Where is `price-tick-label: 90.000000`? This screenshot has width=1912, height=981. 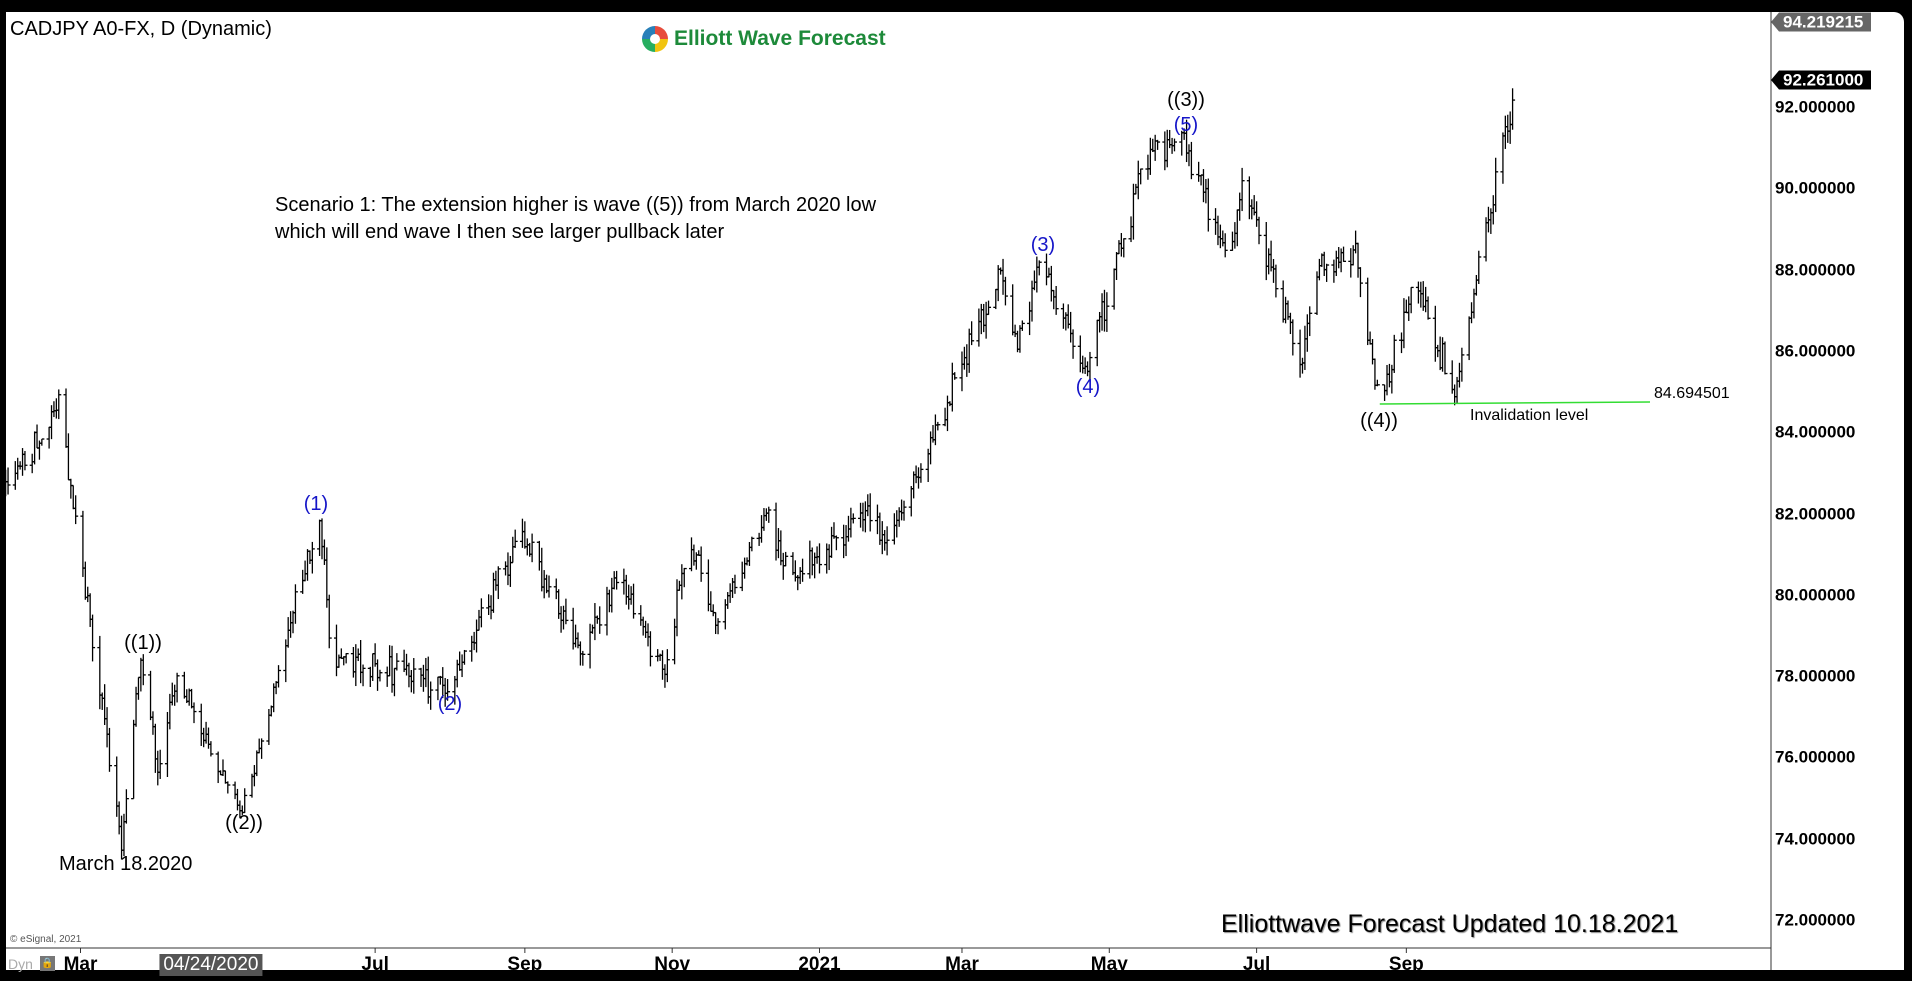 price-tick-label: 90.000000 is located at coordinates (1815, 188).